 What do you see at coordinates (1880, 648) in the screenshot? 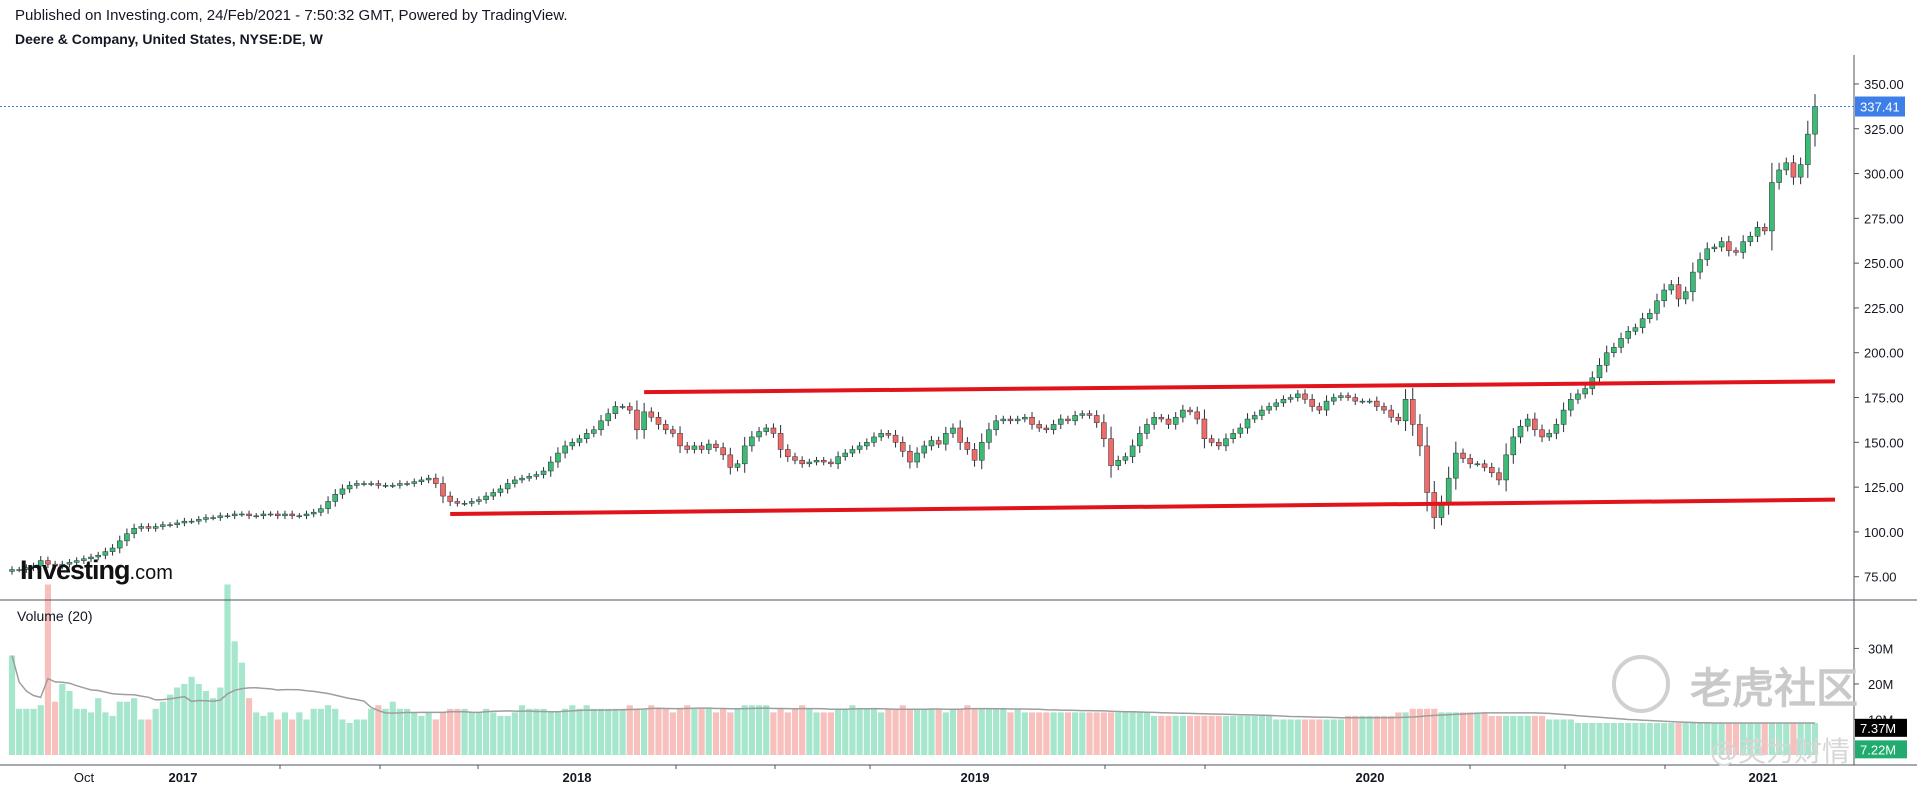
I see `volume-tick-label: 30M` at bounding box center [1880, 648].